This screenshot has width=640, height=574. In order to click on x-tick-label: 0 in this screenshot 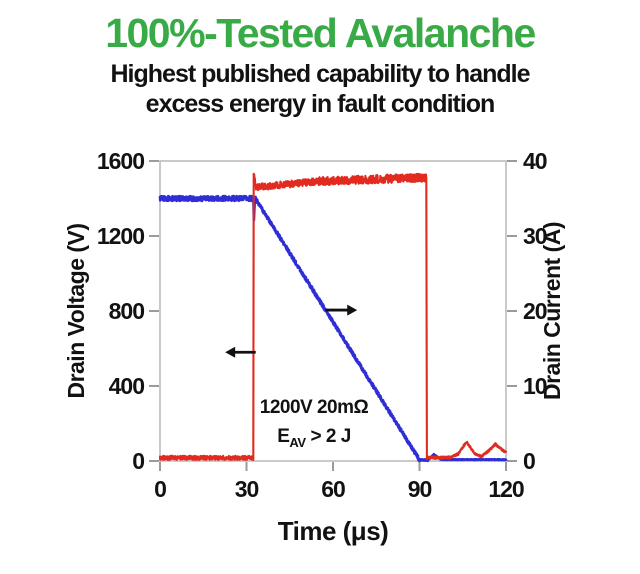, I will do `click(160, 489)`.